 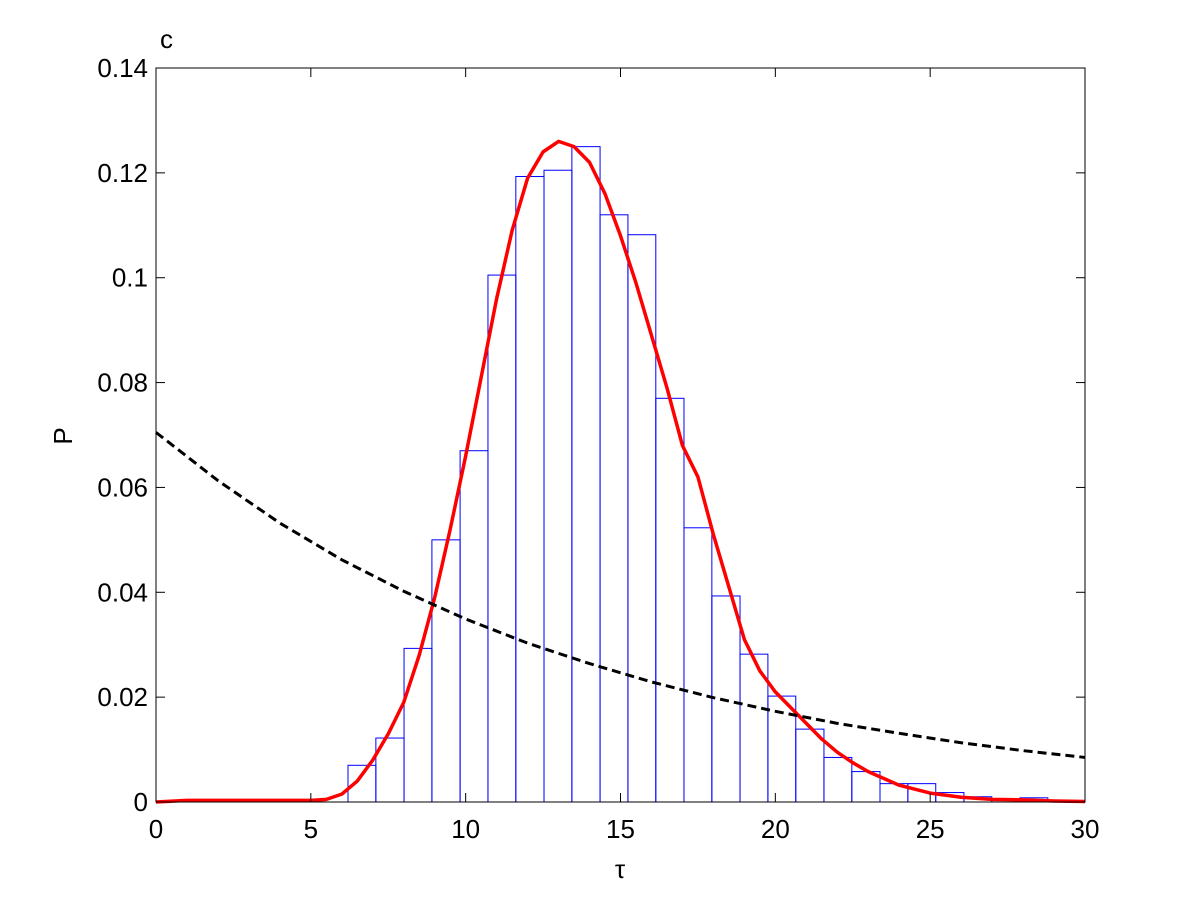 I want to click on x-tick-label: 5, so click(x=311, y=829).